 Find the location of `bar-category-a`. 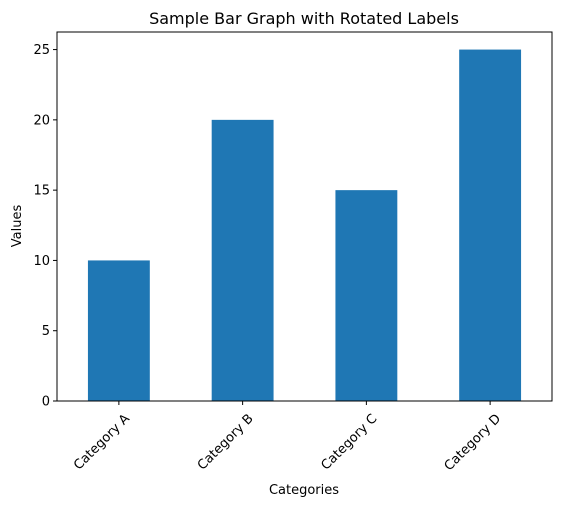

bar-category-a is located at coordinates (118, 330).